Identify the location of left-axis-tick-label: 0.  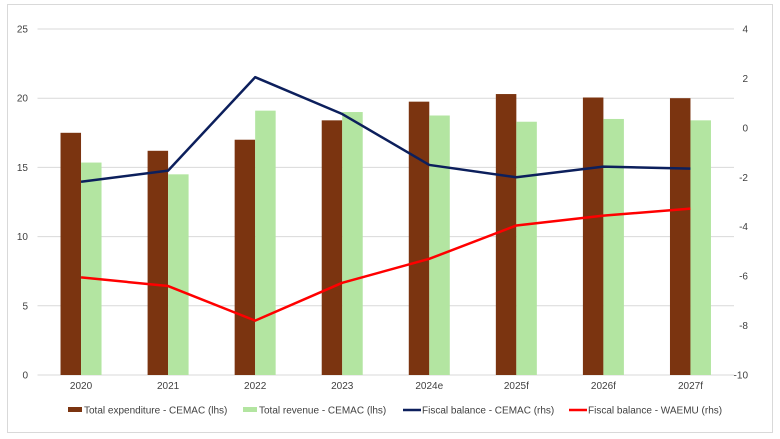
(25, 376).